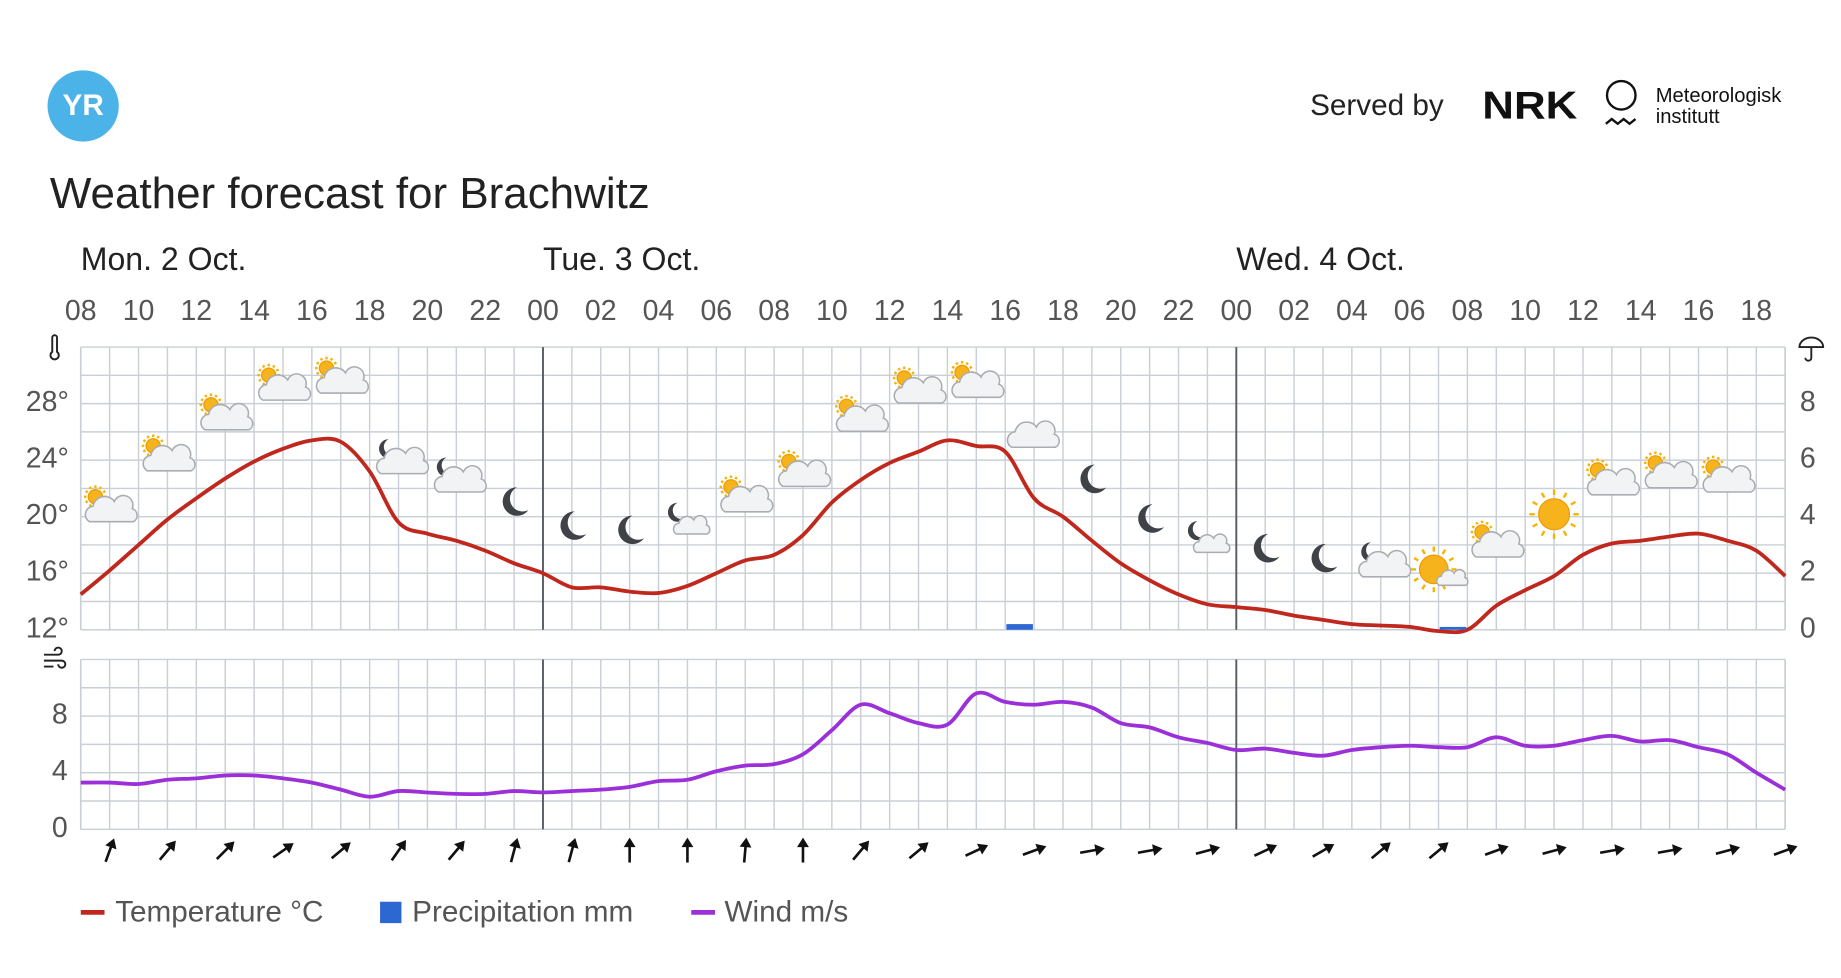 Image resolution: width=1841 pixels, height=978 pixels. What do you see at coordinates (1808, 402) in the screenshot?
I see `y2-tick-label: 8` at bounding box center [1808, 402].